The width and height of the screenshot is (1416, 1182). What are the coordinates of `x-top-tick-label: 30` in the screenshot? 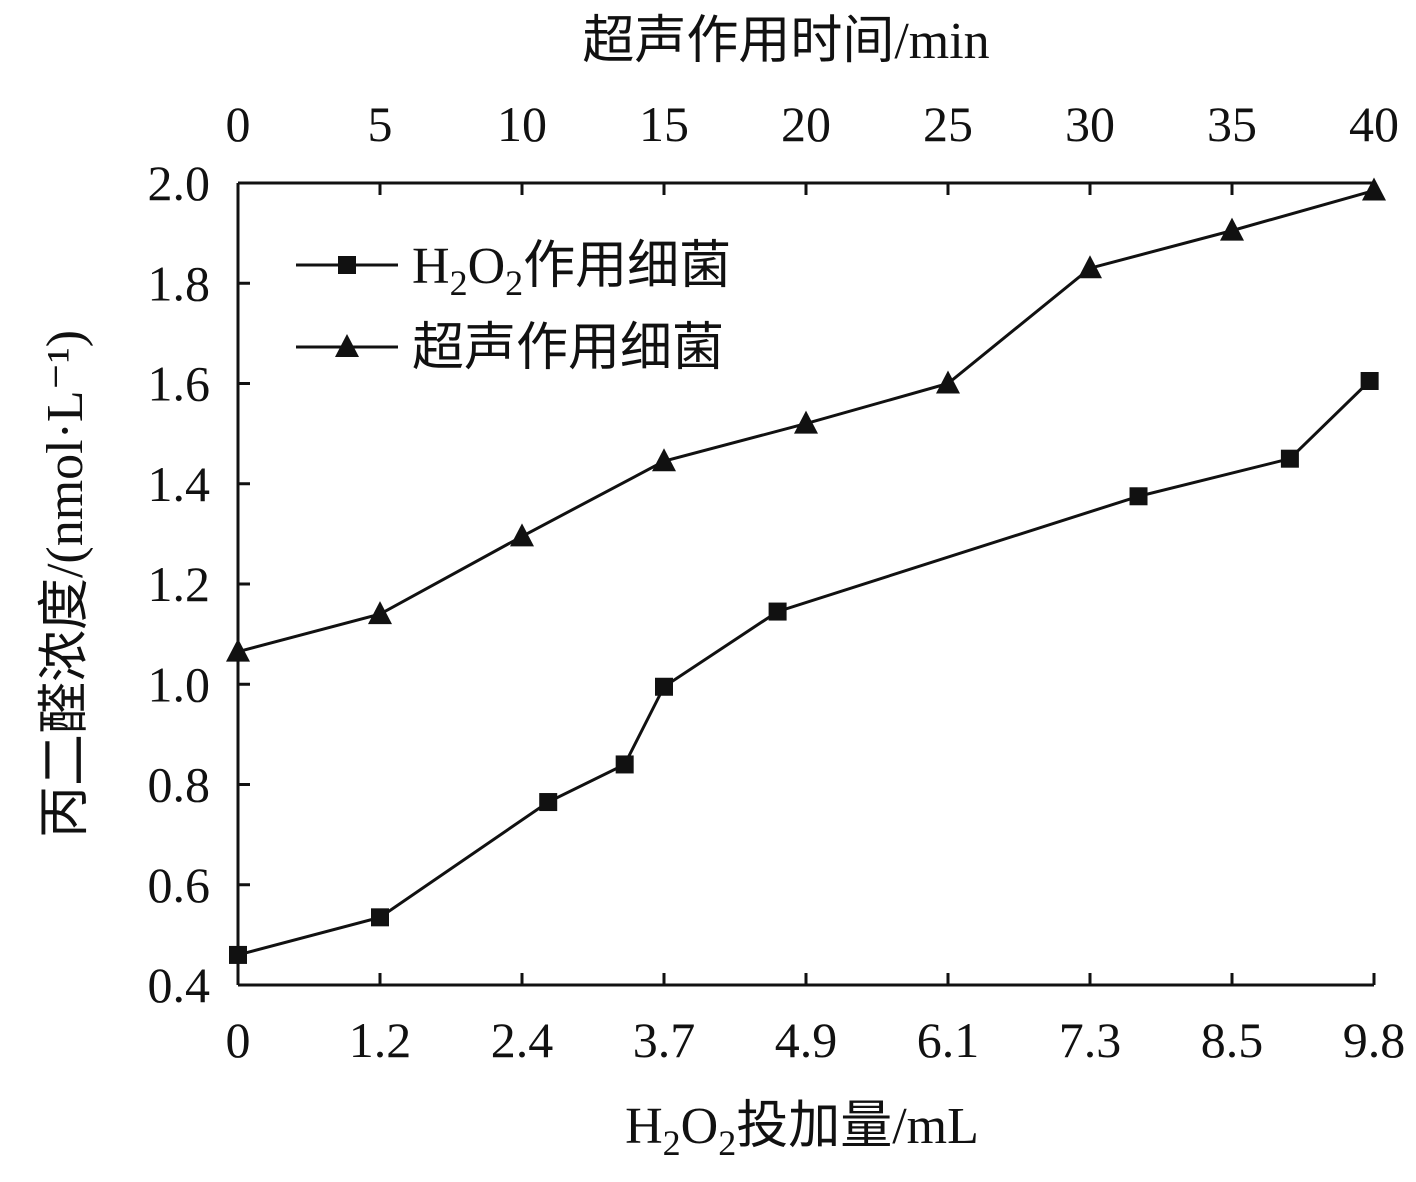 It's located at (1090, 124).